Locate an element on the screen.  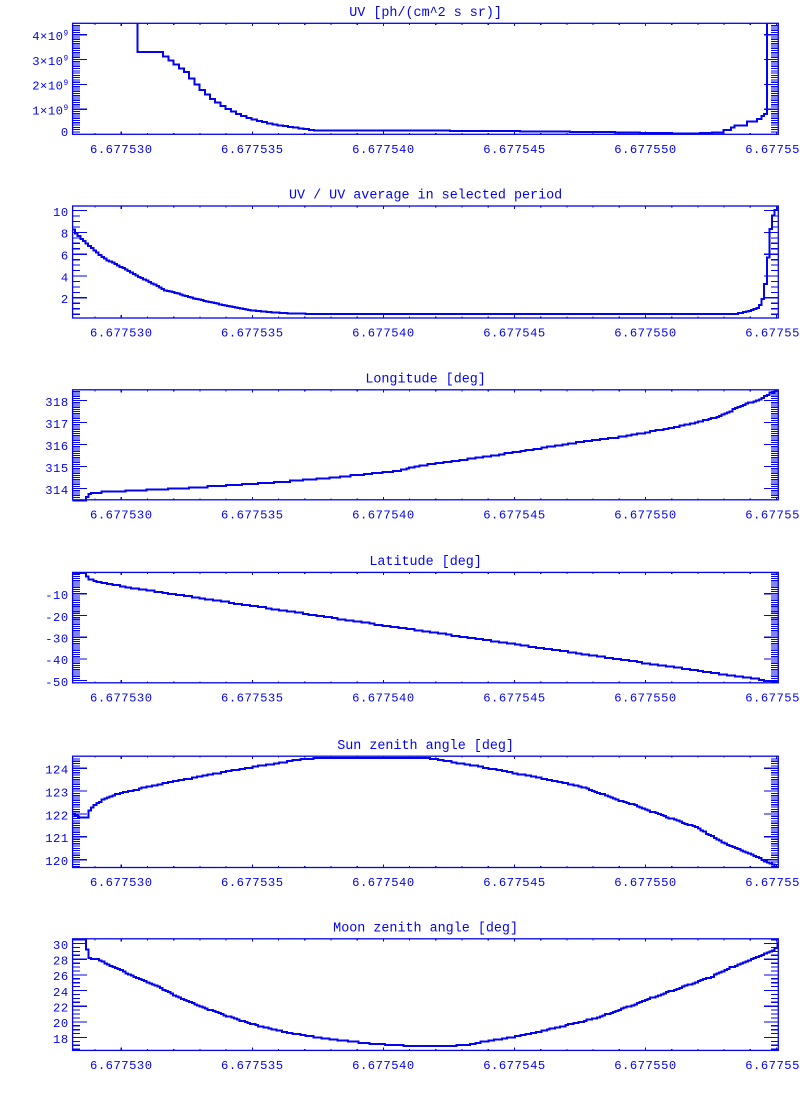
svg-text: -20 is located at coordinates (56, 618).